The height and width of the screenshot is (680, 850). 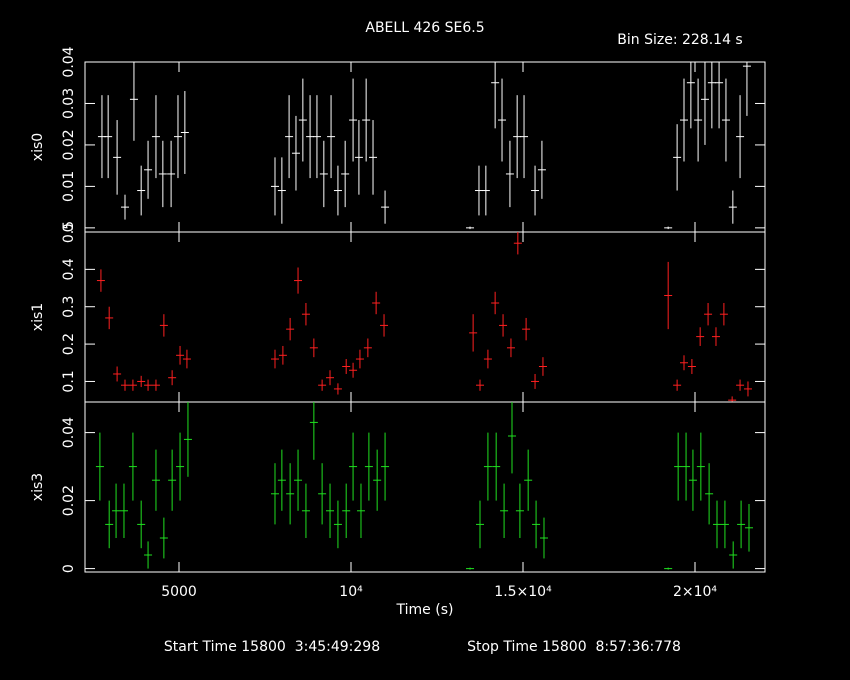 I want to click on x-tick-label: 2×10⁴, so click(x=695, y=592).